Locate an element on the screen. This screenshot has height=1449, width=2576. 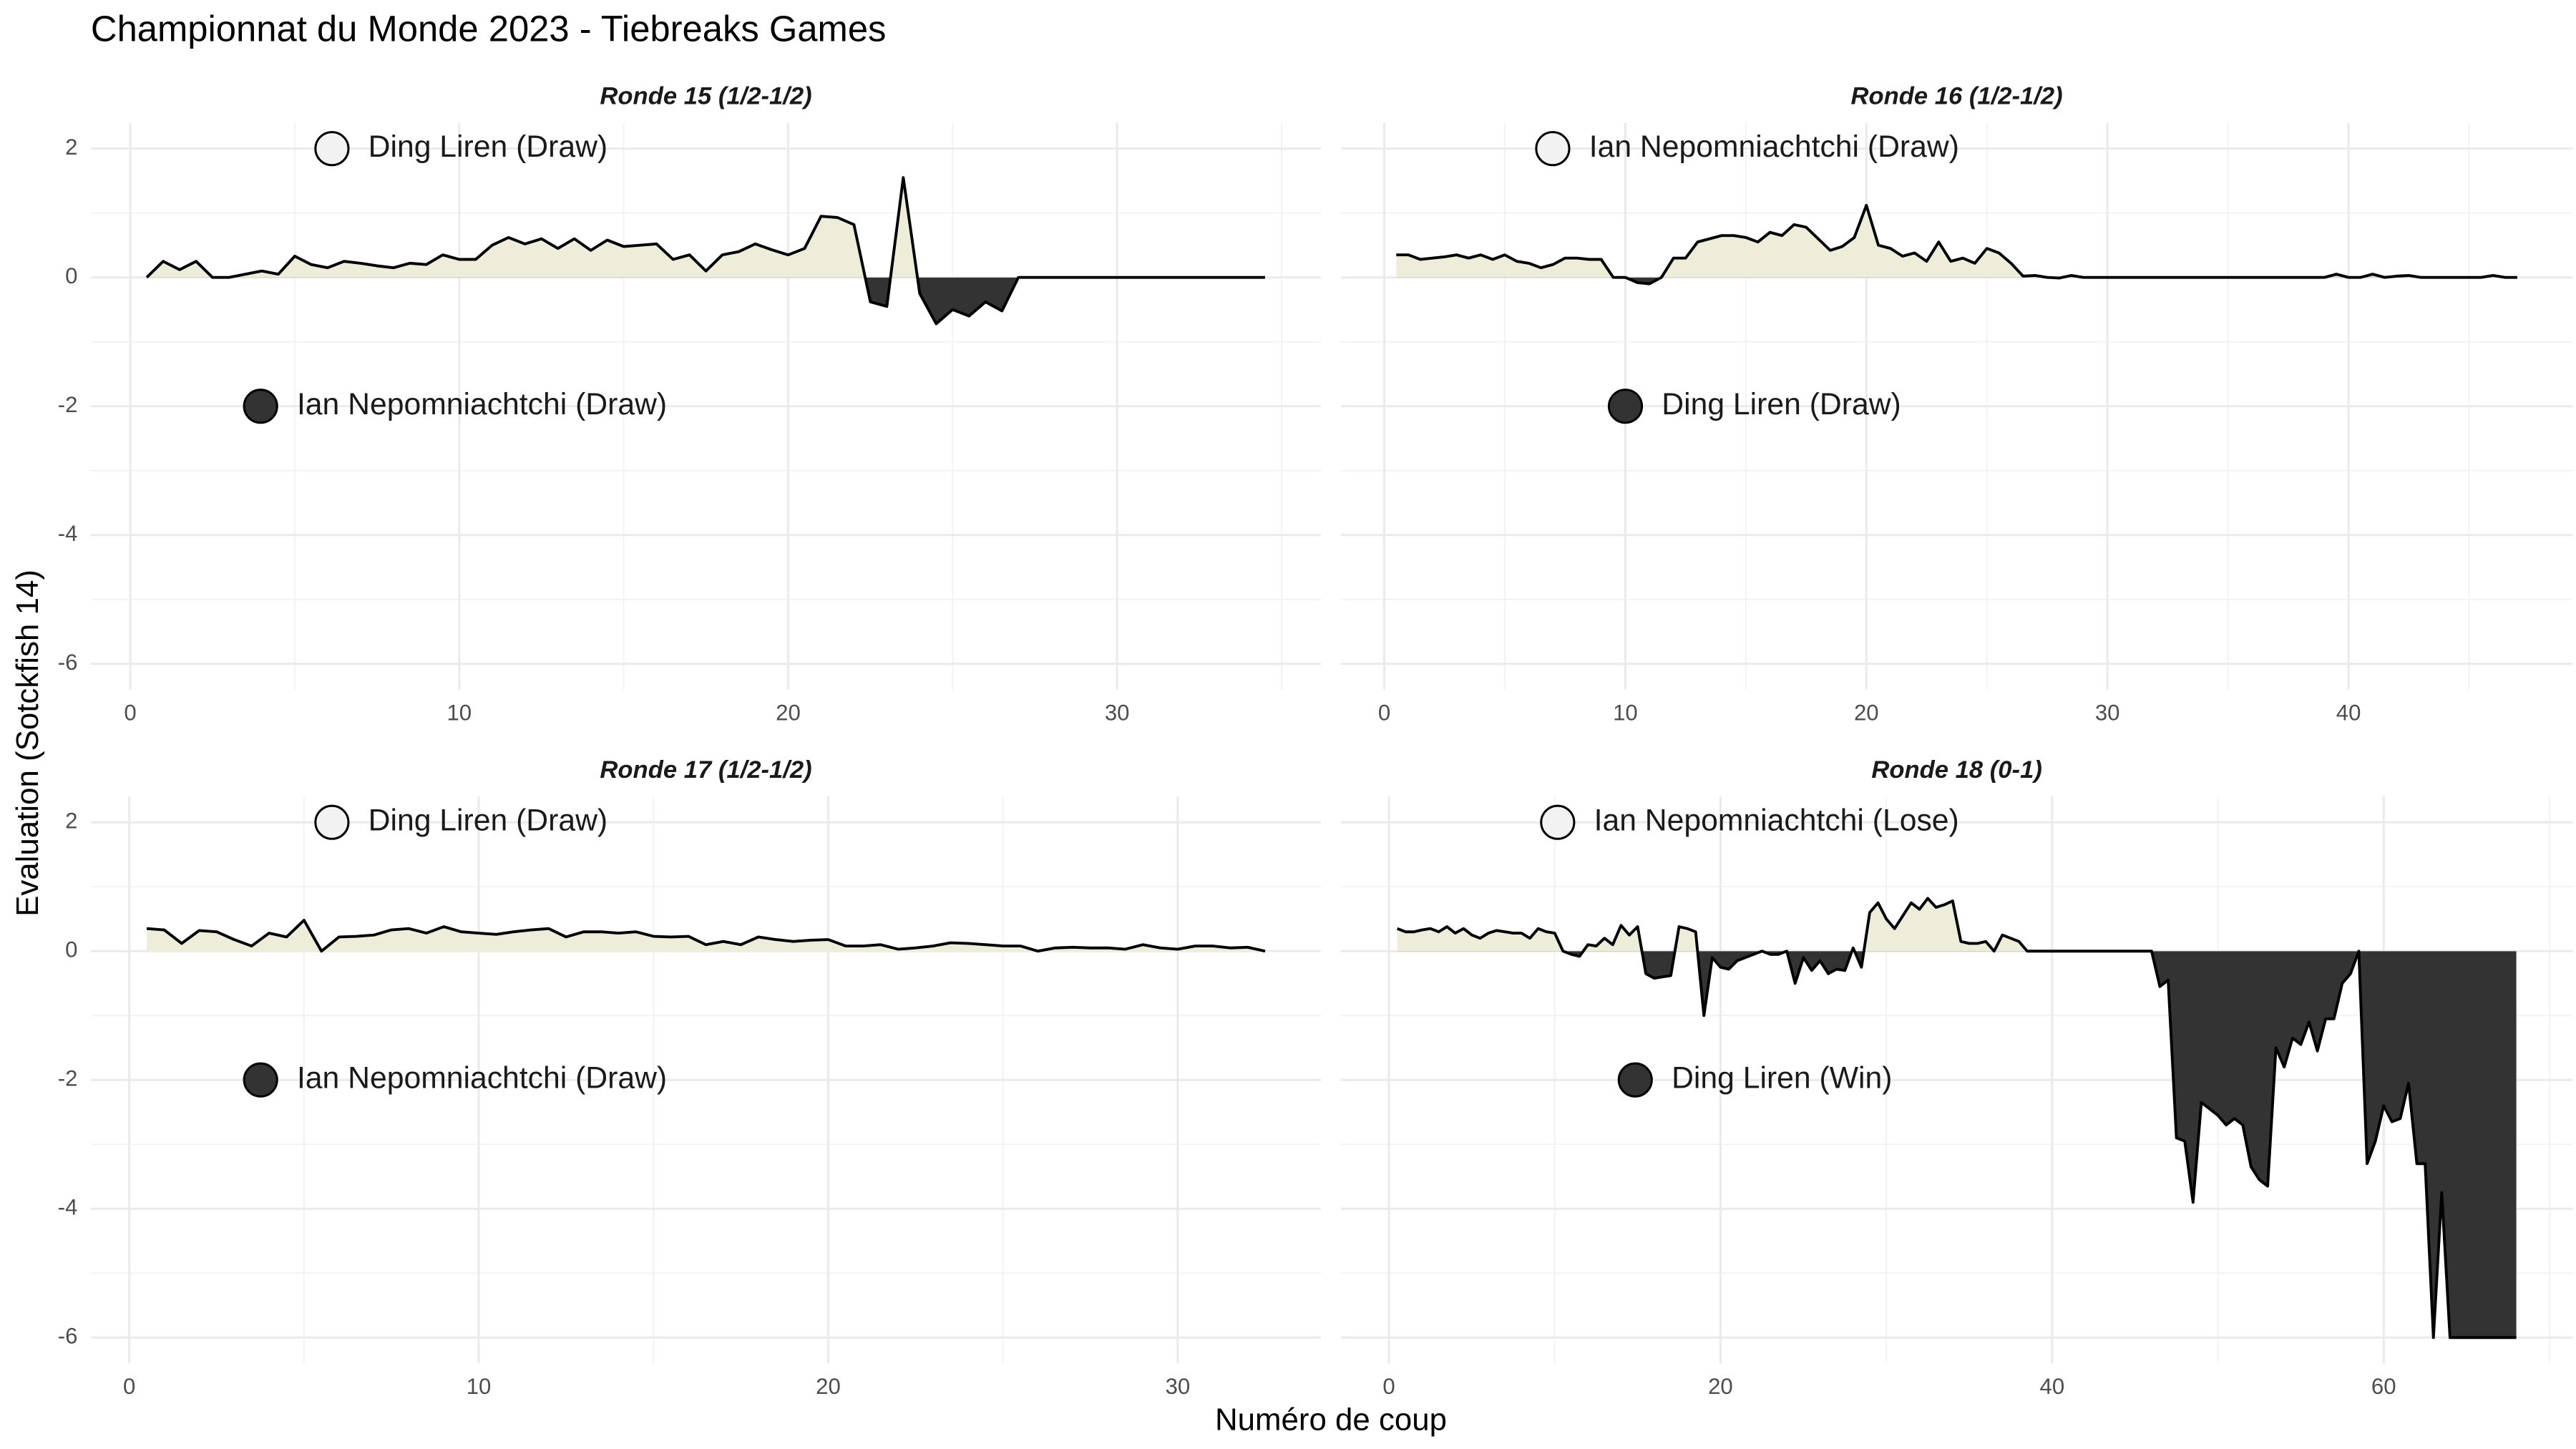
white-label: Ian Nepomniachtchi (Draw) is located at coordinates (1774, 147).